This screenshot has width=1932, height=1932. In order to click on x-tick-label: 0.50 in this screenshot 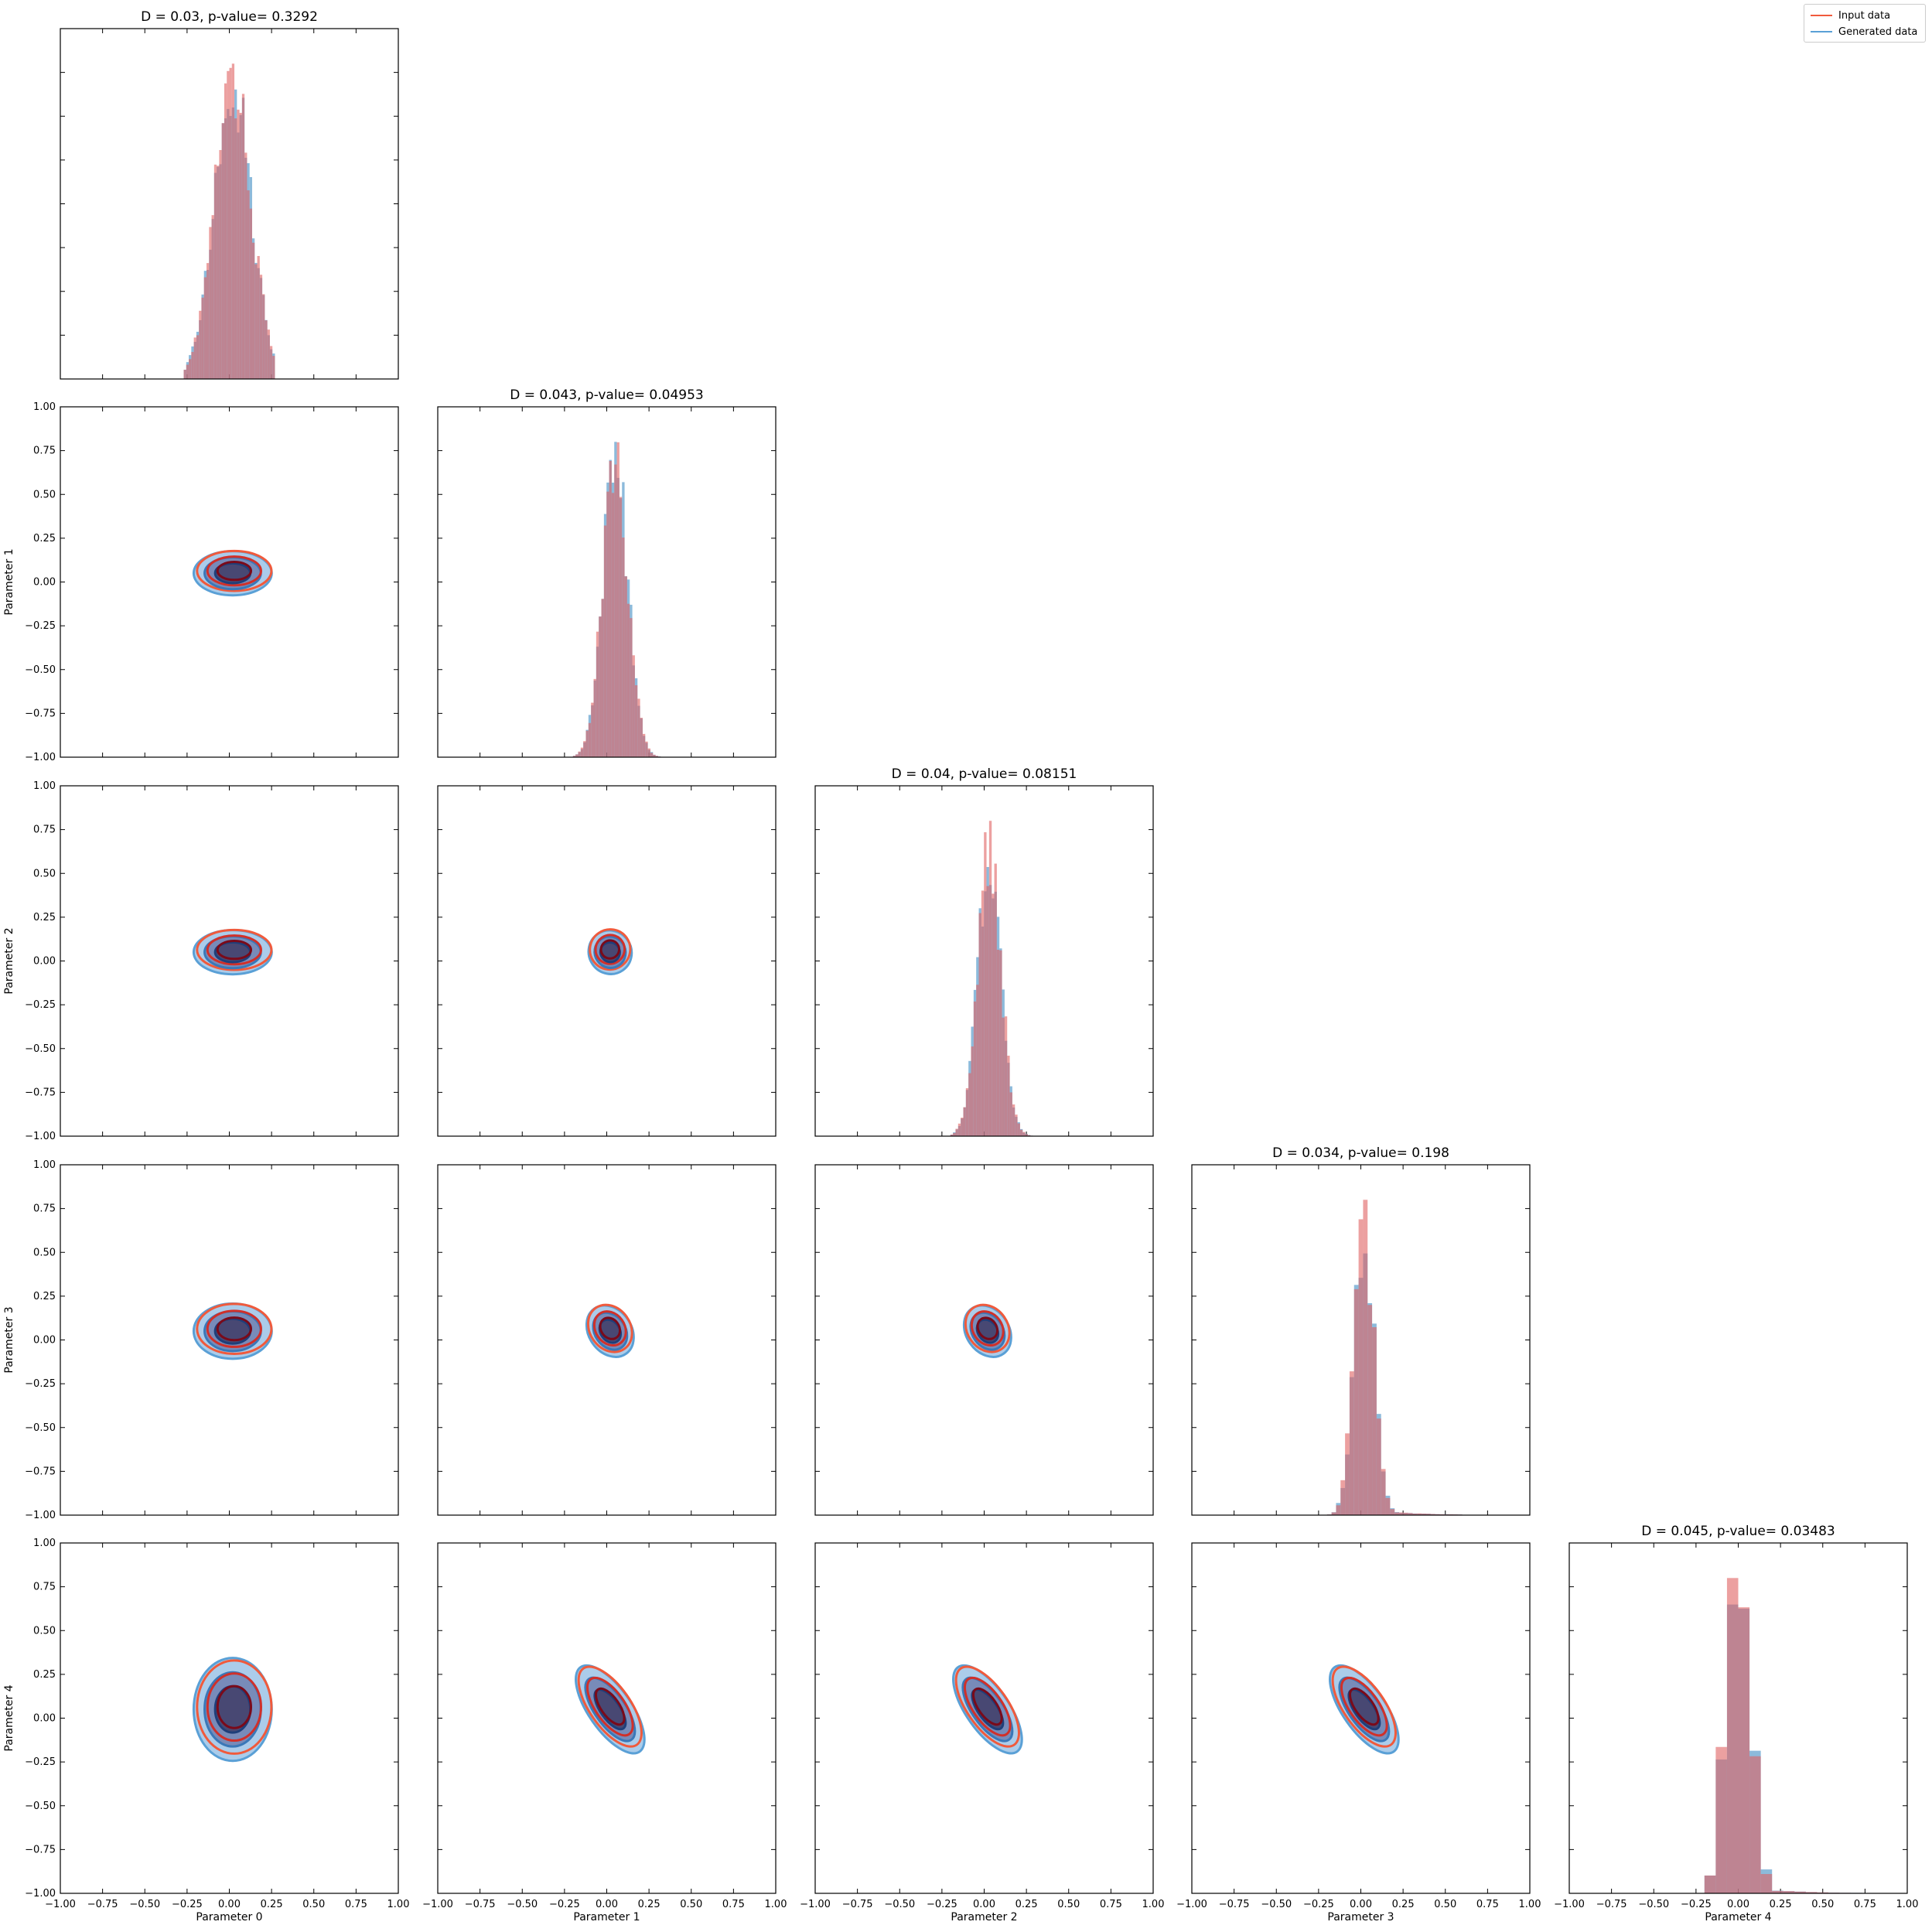, I will do `click(313, 1904)`.